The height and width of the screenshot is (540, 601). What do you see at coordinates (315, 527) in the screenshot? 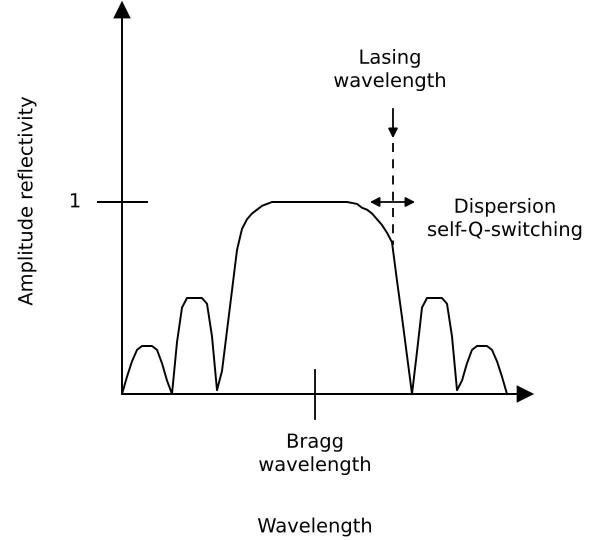
I see `text: Wavelength` at bounding box center [315, 527].